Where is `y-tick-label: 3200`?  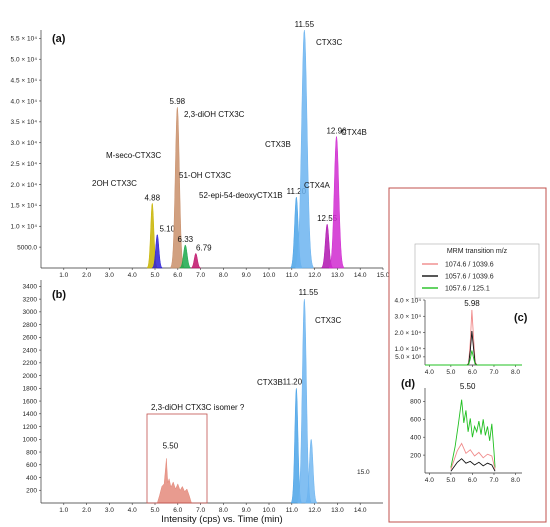
y-tick-label: 3200 is located at coordinates (30, 299).